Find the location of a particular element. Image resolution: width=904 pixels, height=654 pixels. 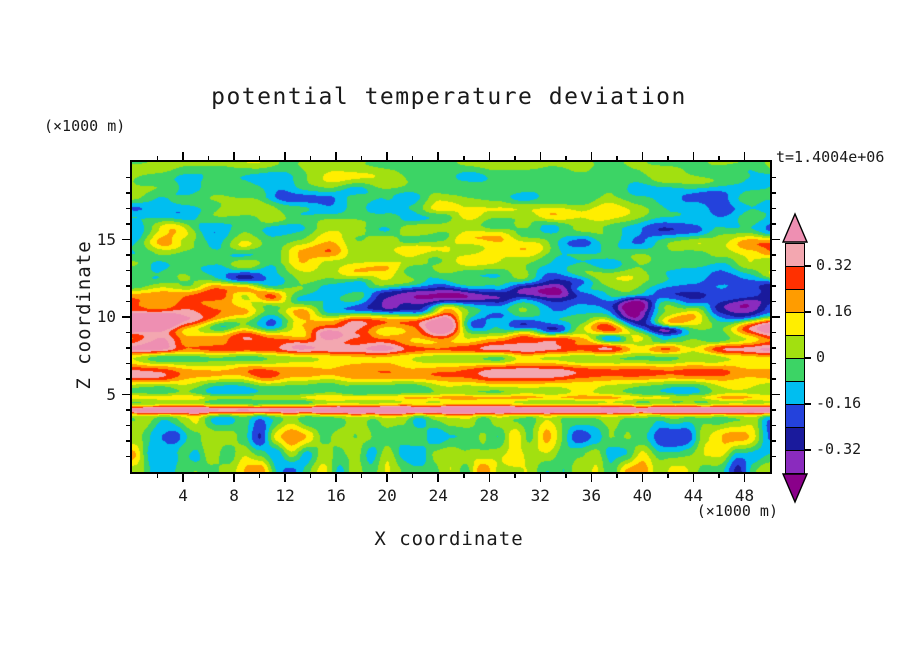

z-tick-label: 15 is located at coordinates (106, 239).